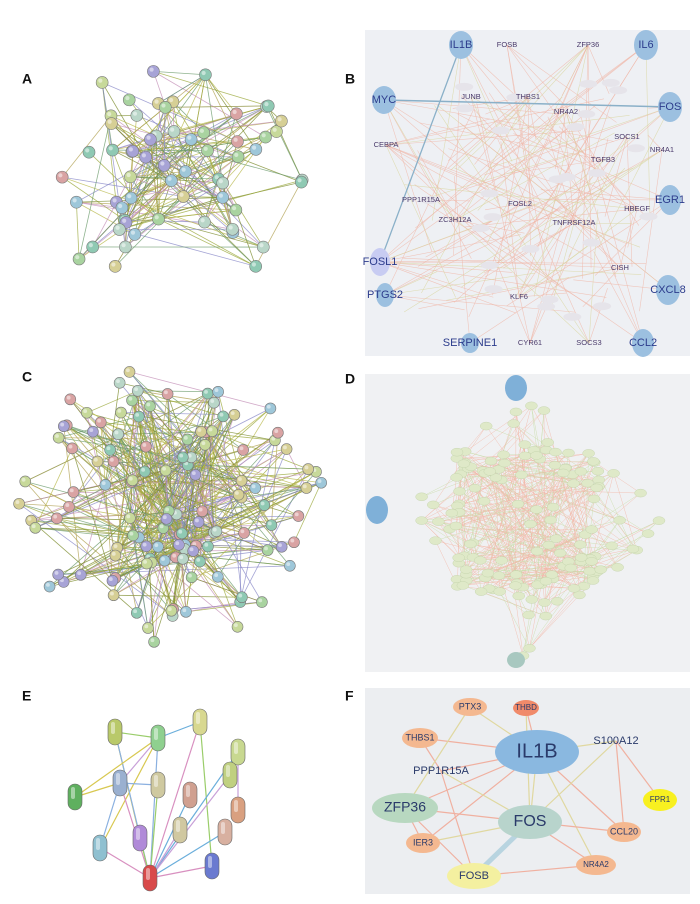  Describe the element at coordinates (626, 136) in the screenshot. I see `node-label: SOCS1` at that location.